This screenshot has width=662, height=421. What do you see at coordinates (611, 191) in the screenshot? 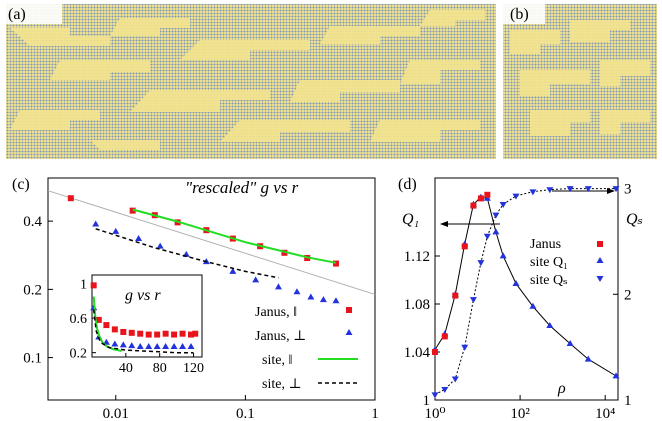
I see `arrow-right-head` at bounding box center [611, 191].